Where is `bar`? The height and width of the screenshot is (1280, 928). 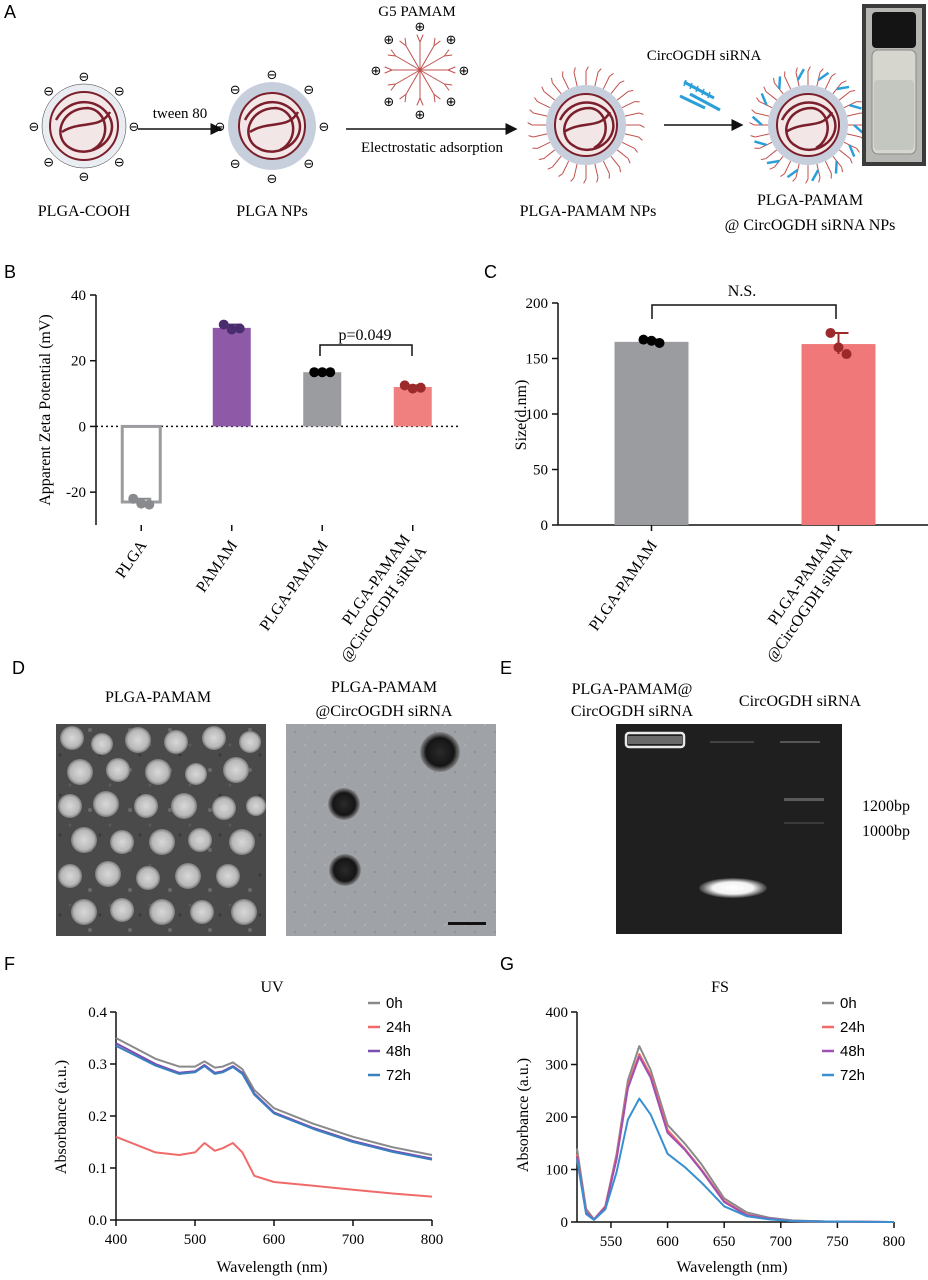
bar is located at coordinates (838, 434).